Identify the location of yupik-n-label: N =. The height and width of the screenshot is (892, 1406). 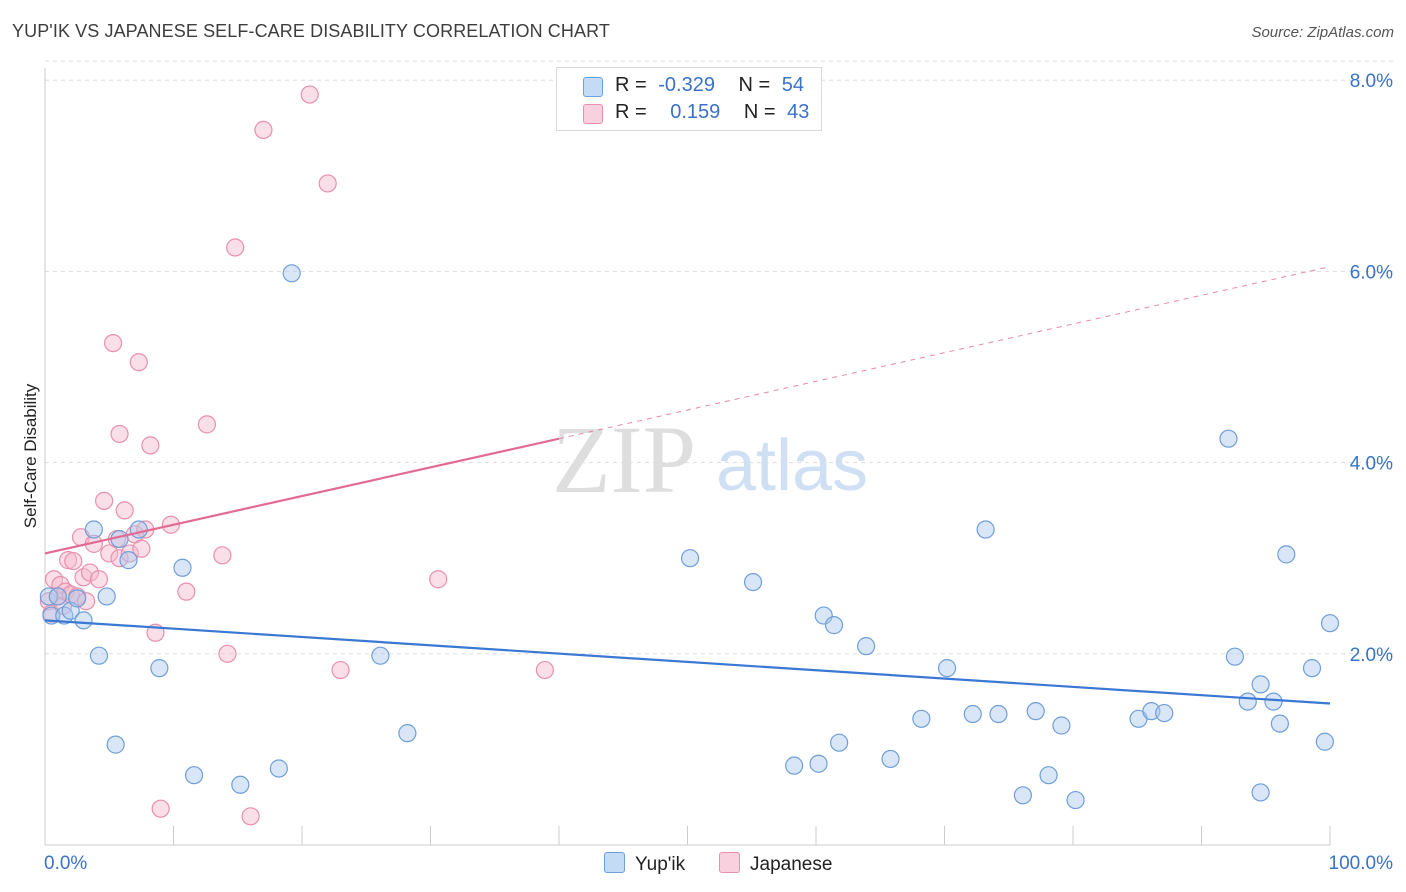
(754, 85).